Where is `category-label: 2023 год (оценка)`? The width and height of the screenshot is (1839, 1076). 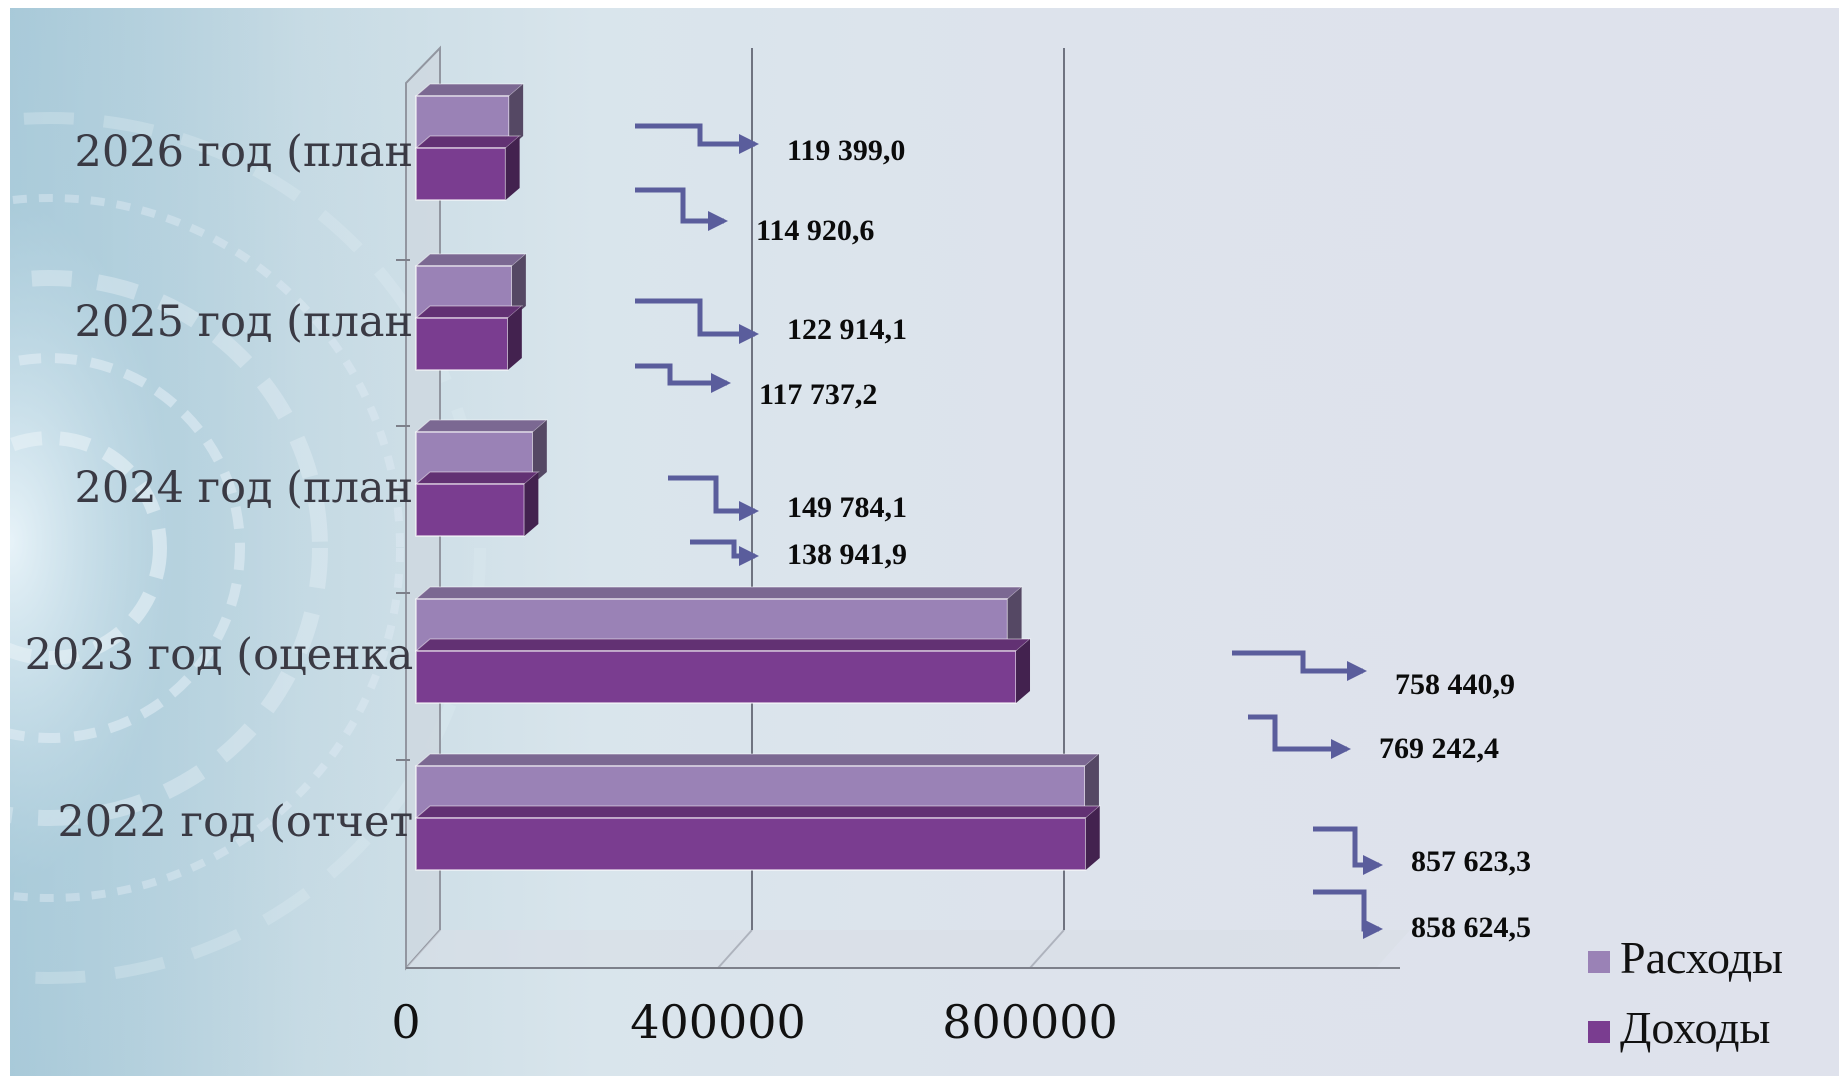 category-label: 2023 год (оценка) is located at coordinates (227, 655).